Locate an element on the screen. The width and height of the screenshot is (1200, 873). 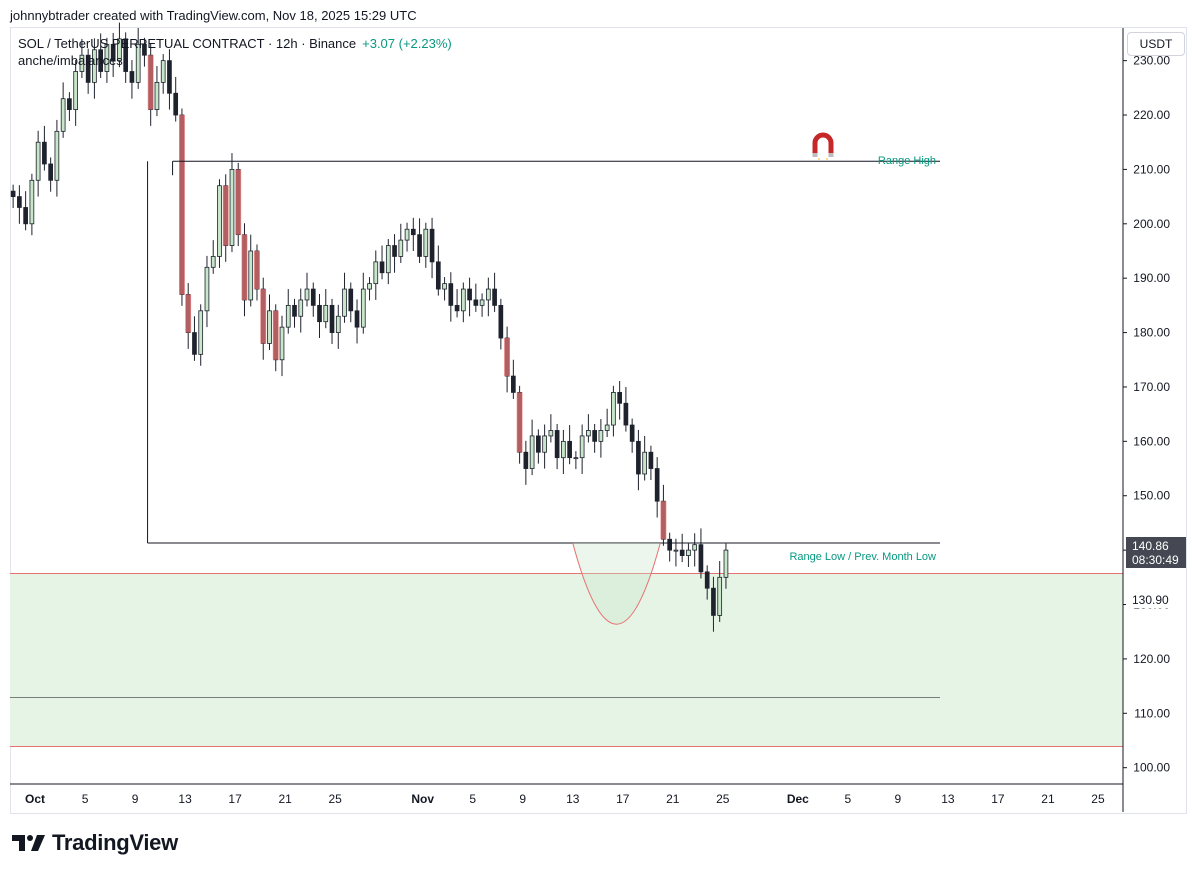
price-tick-label: 200.00 is located at coordinates (1151, 224).